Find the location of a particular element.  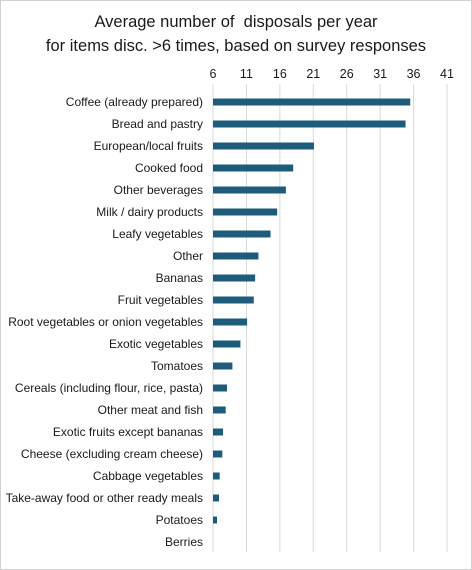

category-label: Leafy vegetables is located at coordinates (157, 234).